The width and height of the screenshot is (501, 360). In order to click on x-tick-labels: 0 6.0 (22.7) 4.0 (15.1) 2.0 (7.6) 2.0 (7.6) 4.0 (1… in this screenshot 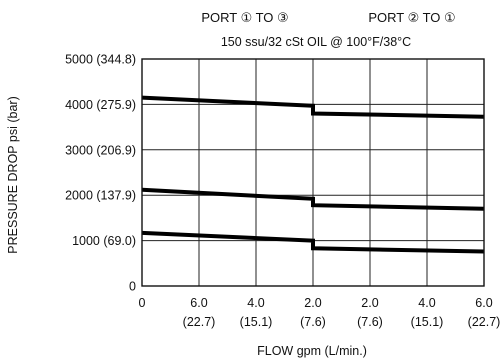, I will do `click(320, 312)`.